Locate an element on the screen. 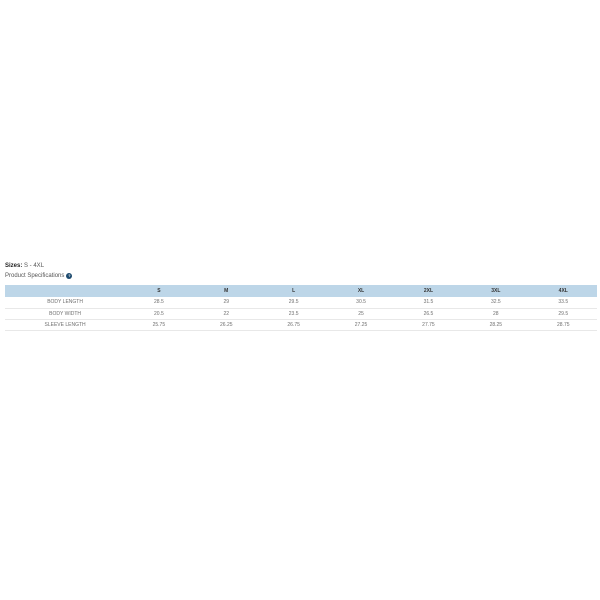  column-header-4xl: 4XL is located at coordinates (563, 291).